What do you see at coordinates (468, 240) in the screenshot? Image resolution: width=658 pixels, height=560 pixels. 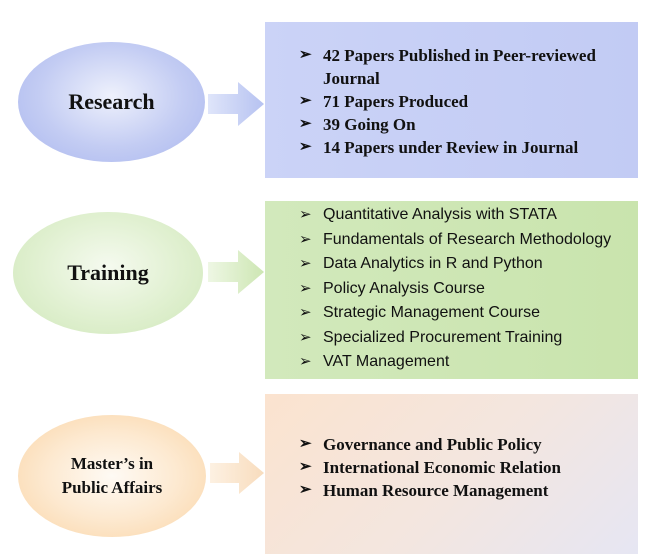 I see `list-item: ➢ Fundamentals of Research Methodology` at bounding box center [468, 240].